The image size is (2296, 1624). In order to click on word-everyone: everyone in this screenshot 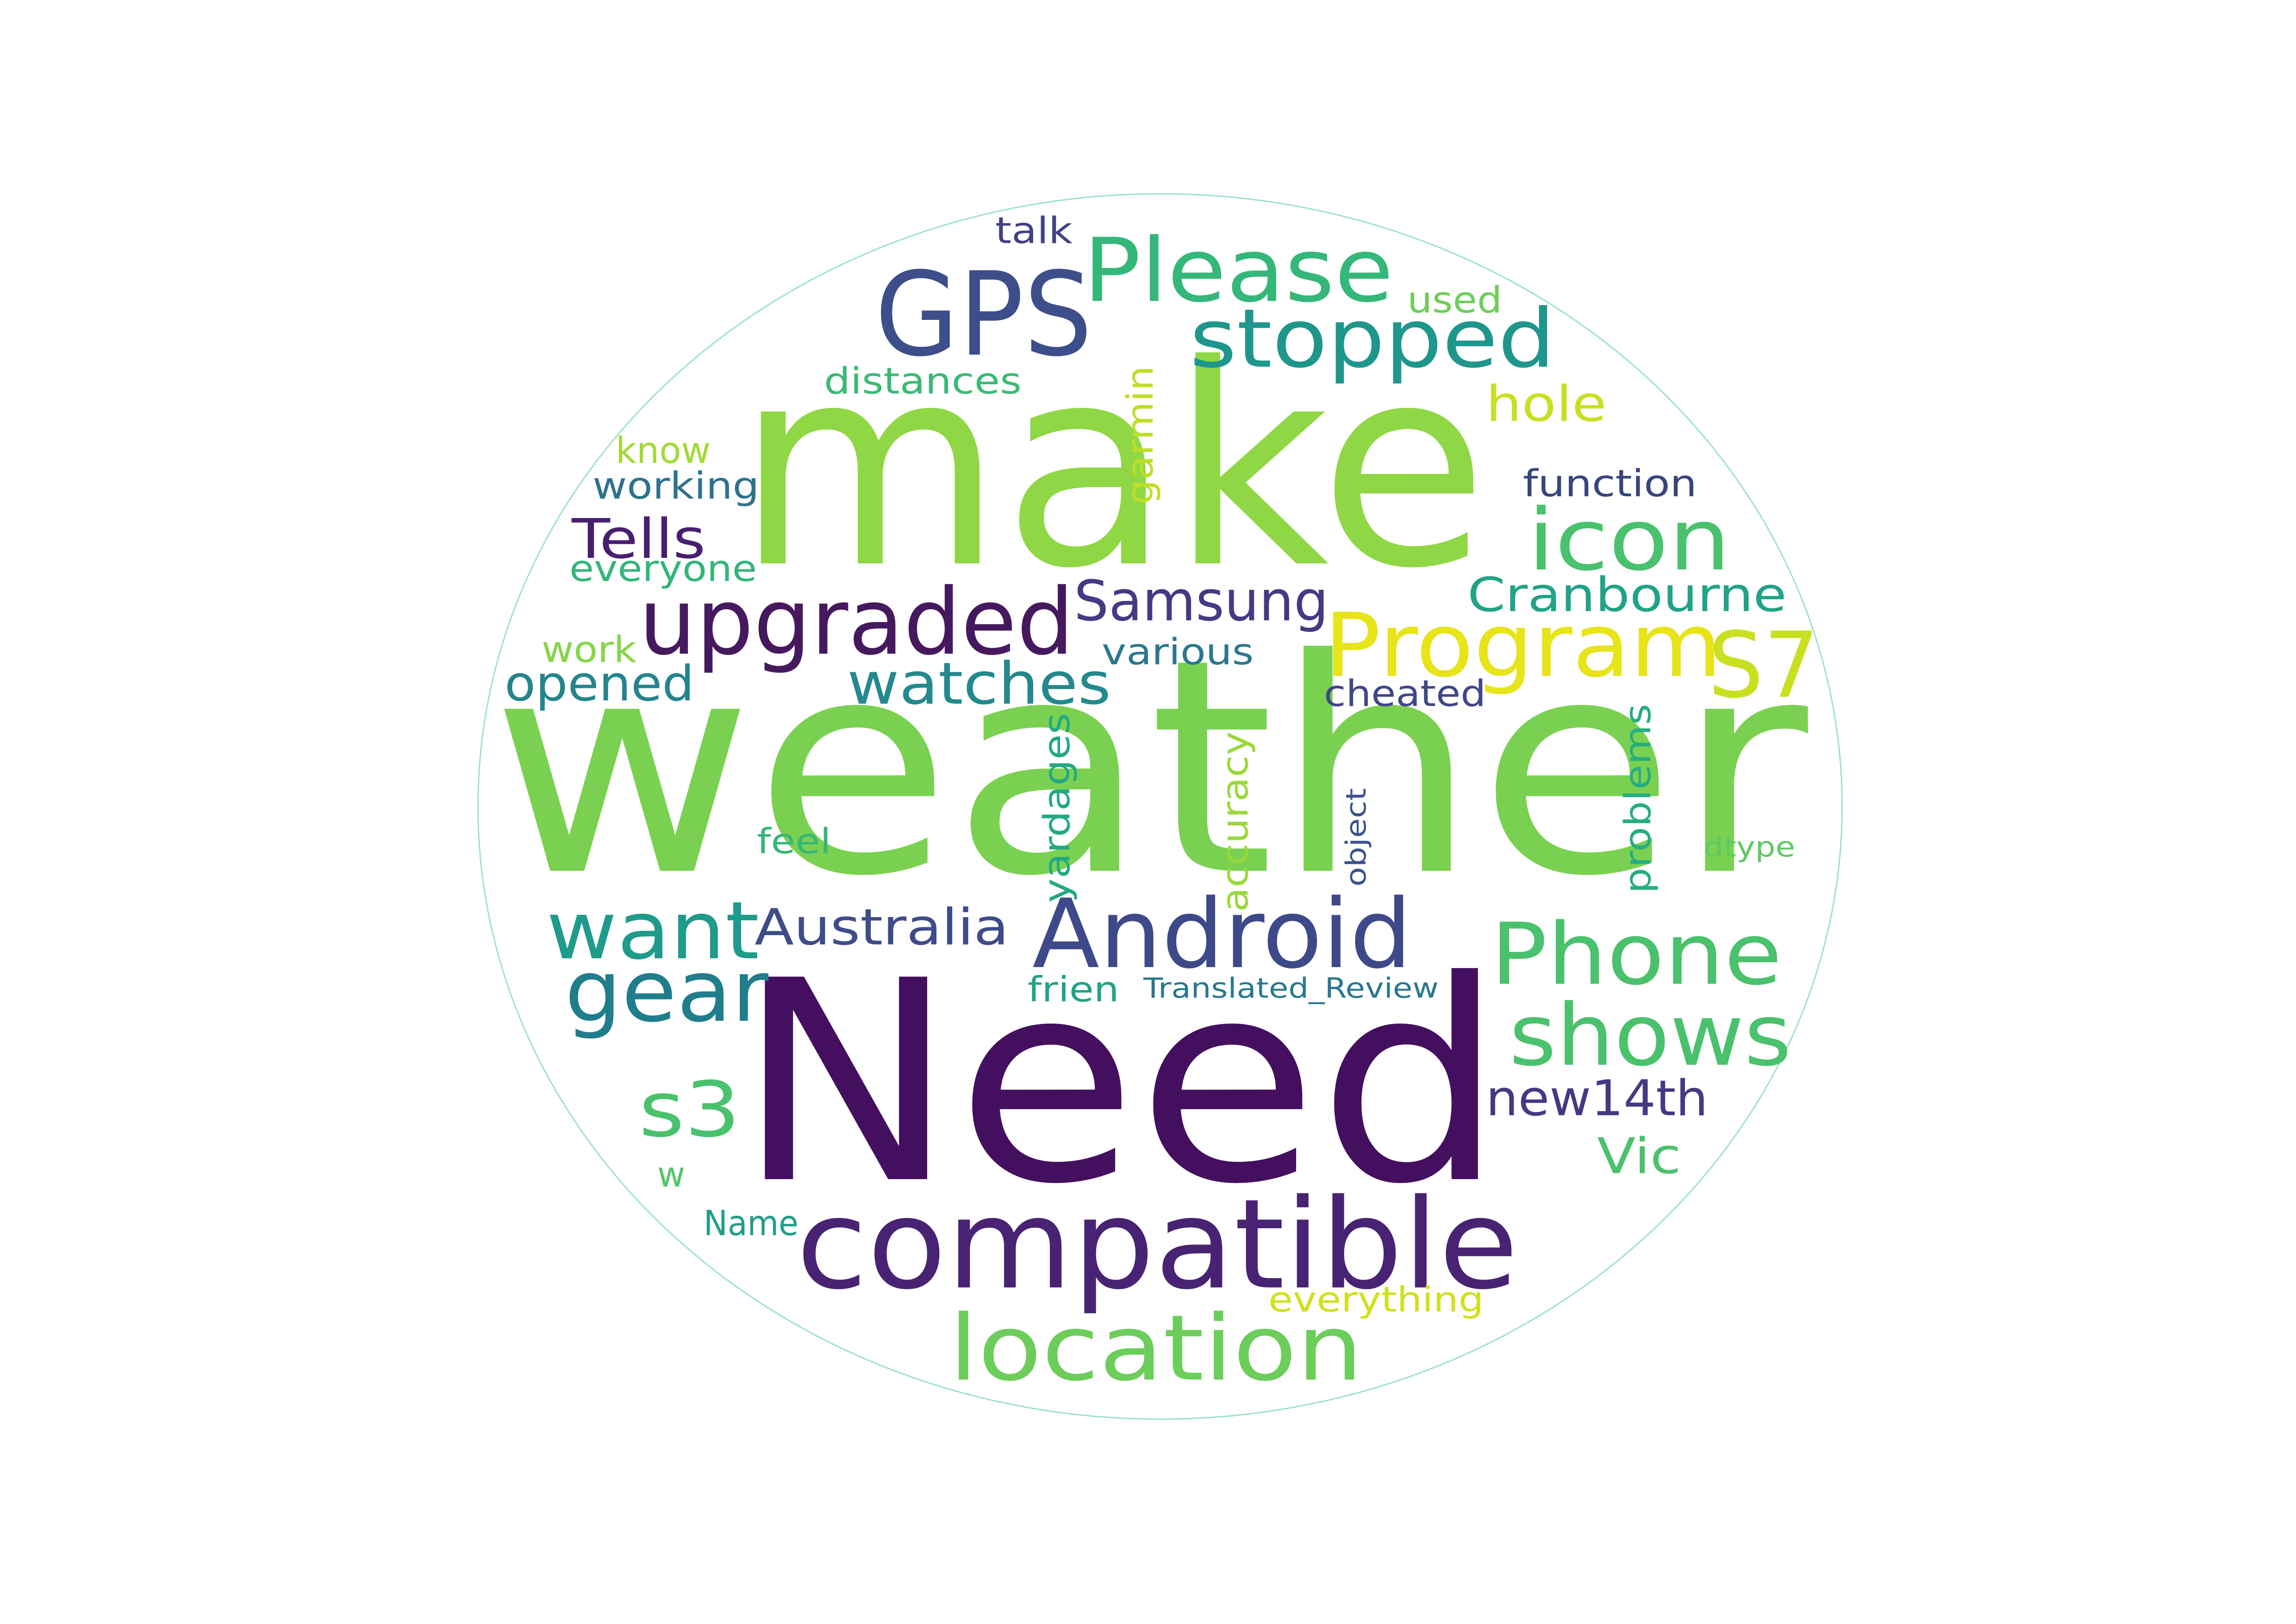, I will do `click(663, 569)`.